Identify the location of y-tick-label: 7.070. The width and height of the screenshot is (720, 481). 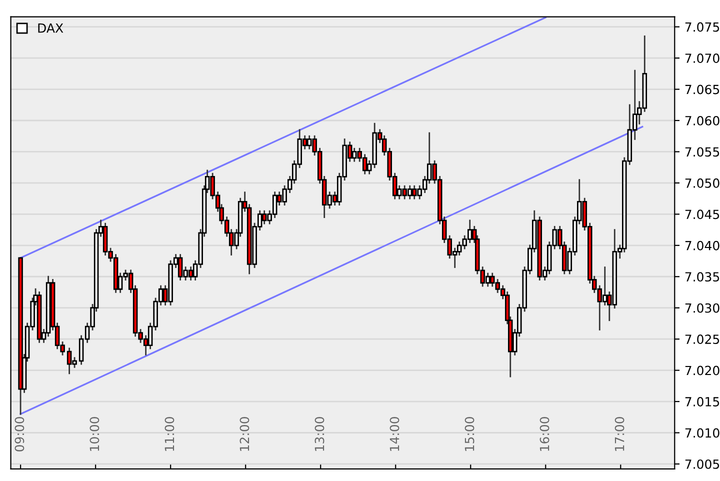
(702, 58).